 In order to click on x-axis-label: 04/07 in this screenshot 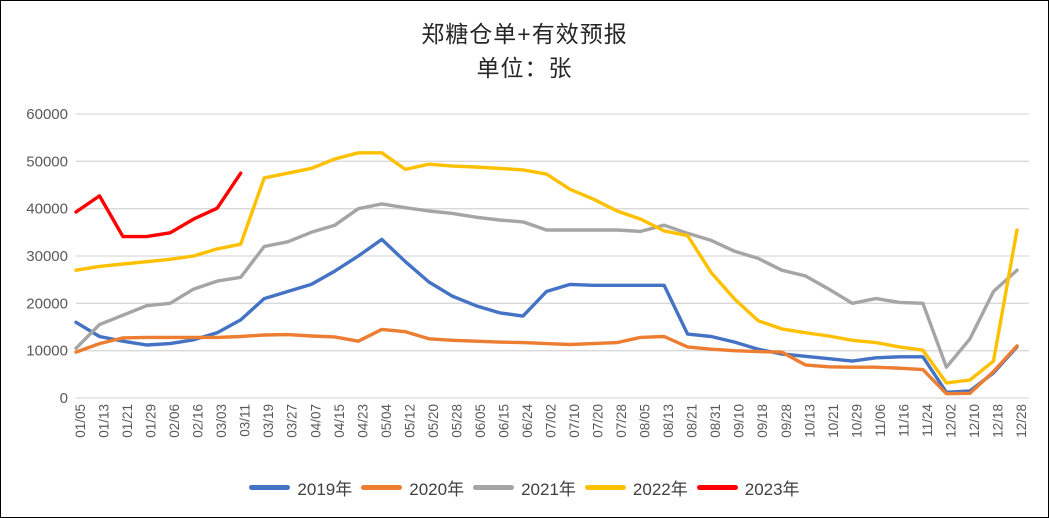, I will do `click(315, 421)`.